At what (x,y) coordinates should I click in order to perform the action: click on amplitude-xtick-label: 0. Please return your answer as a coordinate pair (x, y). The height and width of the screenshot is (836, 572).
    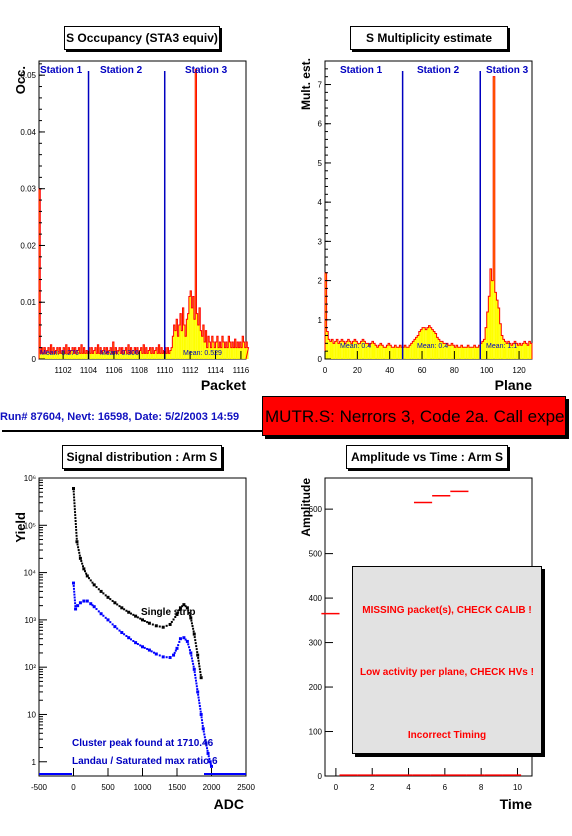
    Looking at the image, I should click on (336, 787).